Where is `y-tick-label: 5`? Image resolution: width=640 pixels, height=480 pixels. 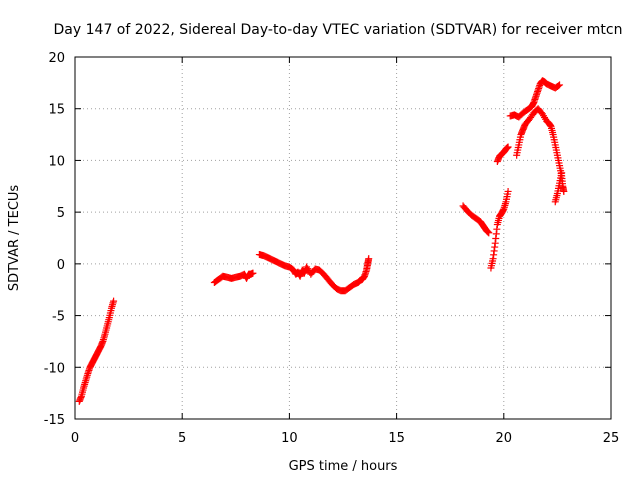
y-tick-label: 5 is located at coordinates (61, 213).